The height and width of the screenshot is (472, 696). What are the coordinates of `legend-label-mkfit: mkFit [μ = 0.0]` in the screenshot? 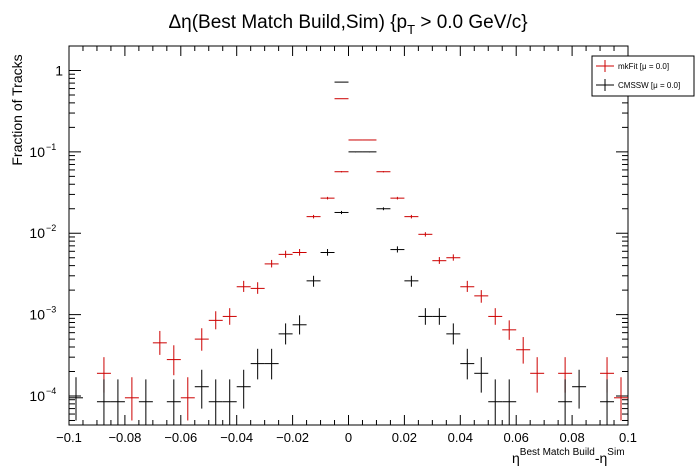 It's located at (643, 66).